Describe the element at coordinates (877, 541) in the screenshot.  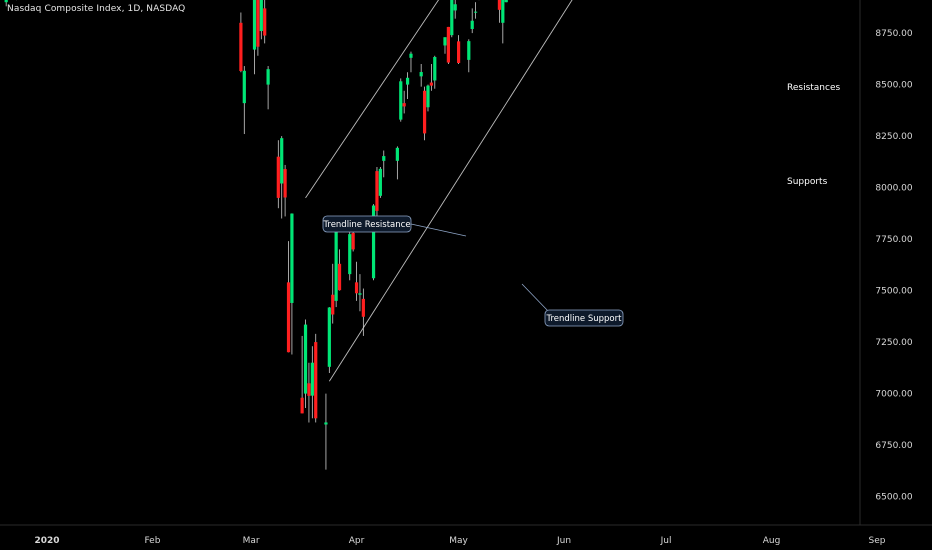
I see `time-tick-label: Sep` at that location.